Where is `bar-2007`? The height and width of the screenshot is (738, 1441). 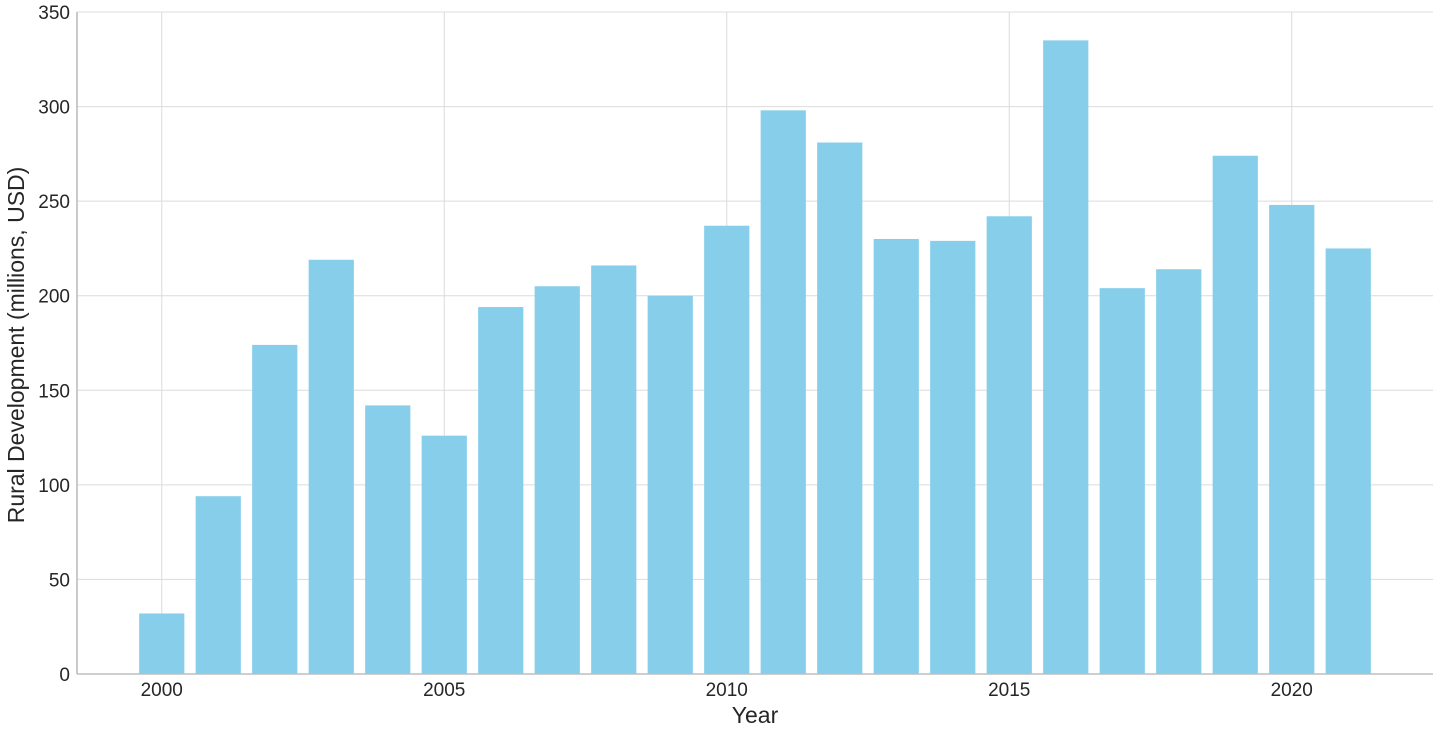 bar-2007 is located at coordinates (557, 480).